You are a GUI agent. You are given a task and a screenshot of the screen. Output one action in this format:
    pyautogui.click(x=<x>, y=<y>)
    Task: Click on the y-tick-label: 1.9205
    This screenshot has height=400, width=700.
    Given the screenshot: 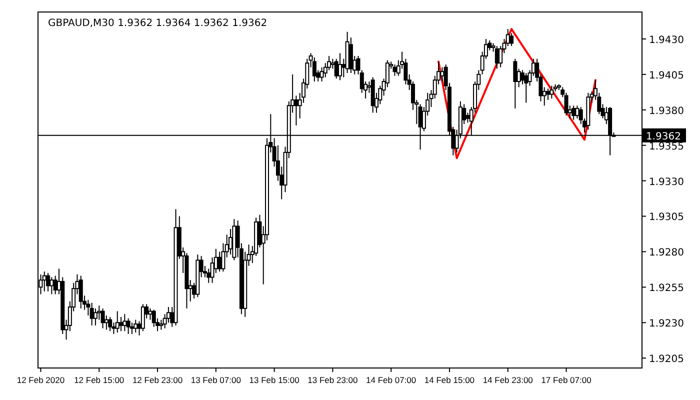 What is the action you would take?
    pyautogui.click(x=666, y=360)
    